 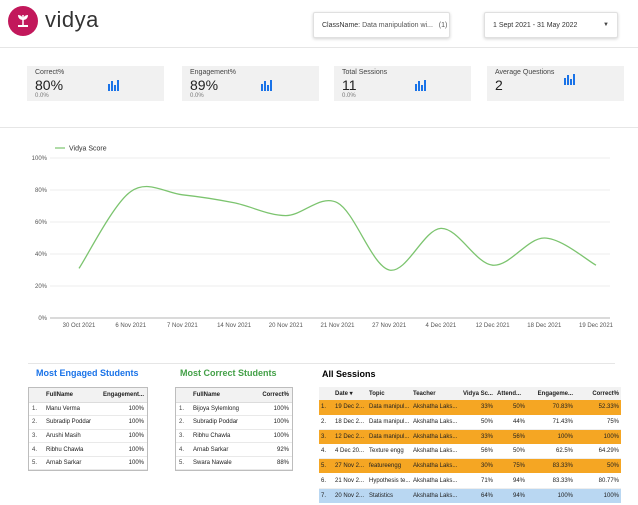 What do you see at coordinates (88, 149) in the screenshot?
I see `legend-label: Vidya Score` at bounding box center [88, 149].